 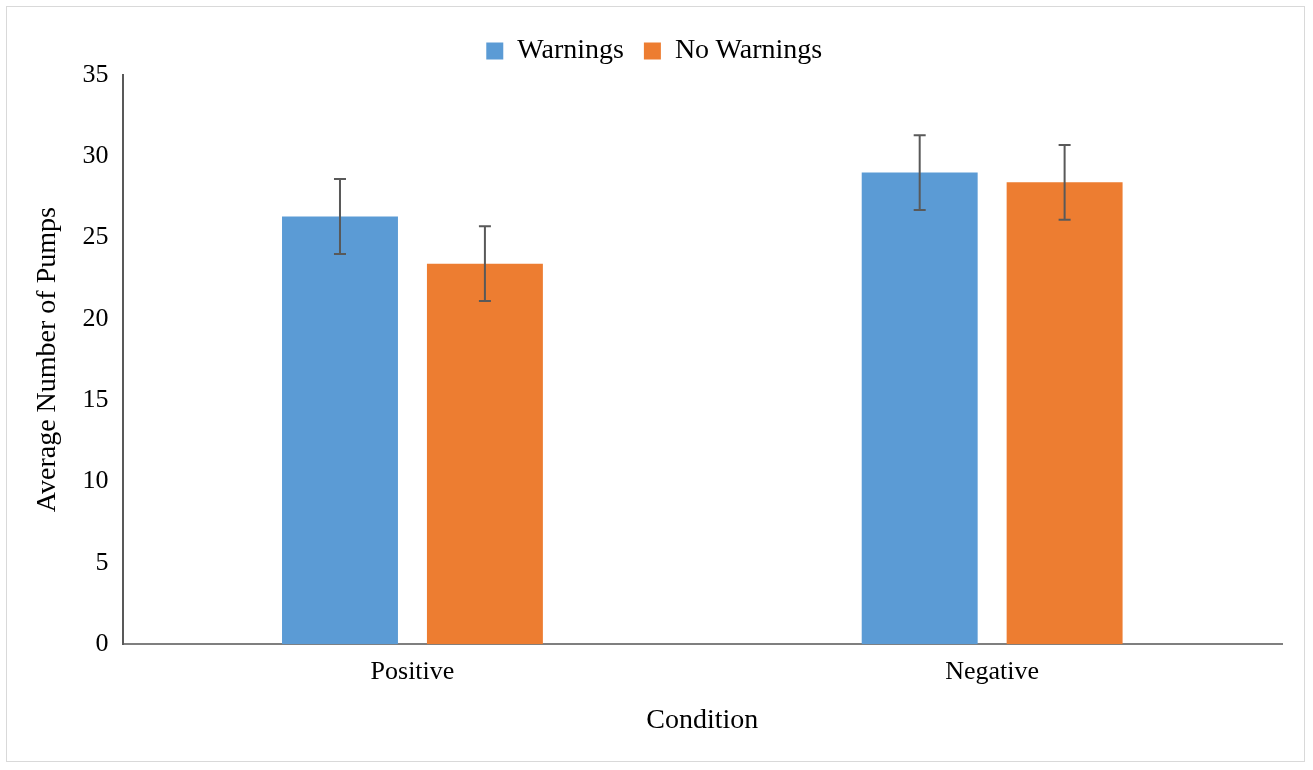 I want to click on y-tick-label: 15, so click(x=95, y=399).